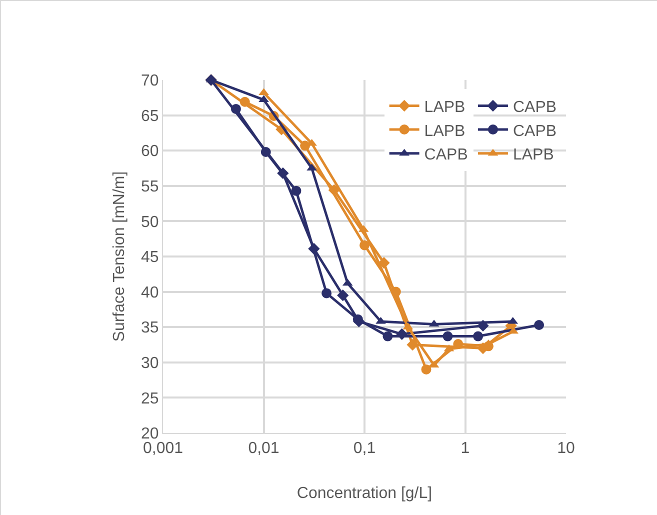 Image resolution: width=657 pixels, height=515 pixels. Describe the element at coordinates (150, 116) in the screenshot. I see `y-tick-label: 65` at that location.